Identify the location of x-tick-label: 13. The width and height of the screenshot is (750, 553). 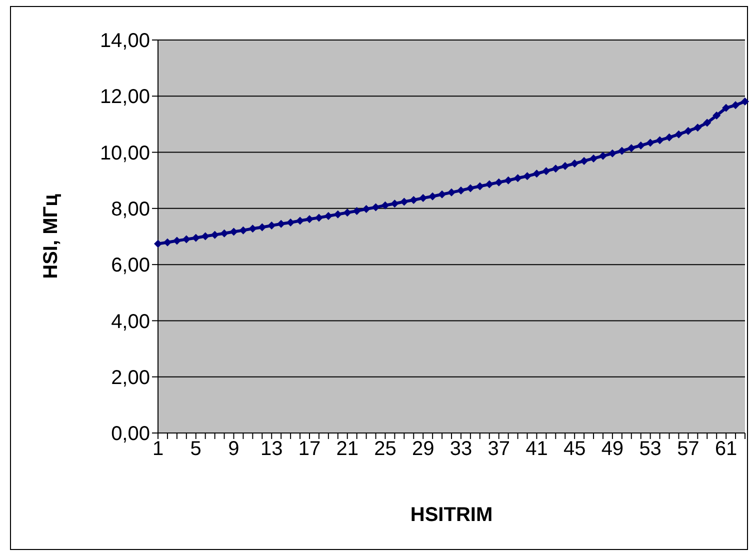
(271, 449).